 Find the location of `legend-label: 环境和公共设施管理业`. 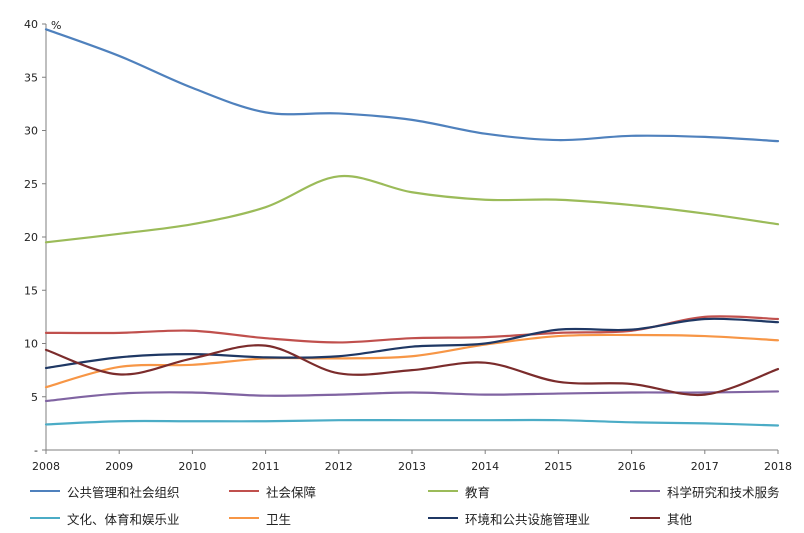

legend-label: 环境和公共设施管理业 is located at coordinates (528, 519).